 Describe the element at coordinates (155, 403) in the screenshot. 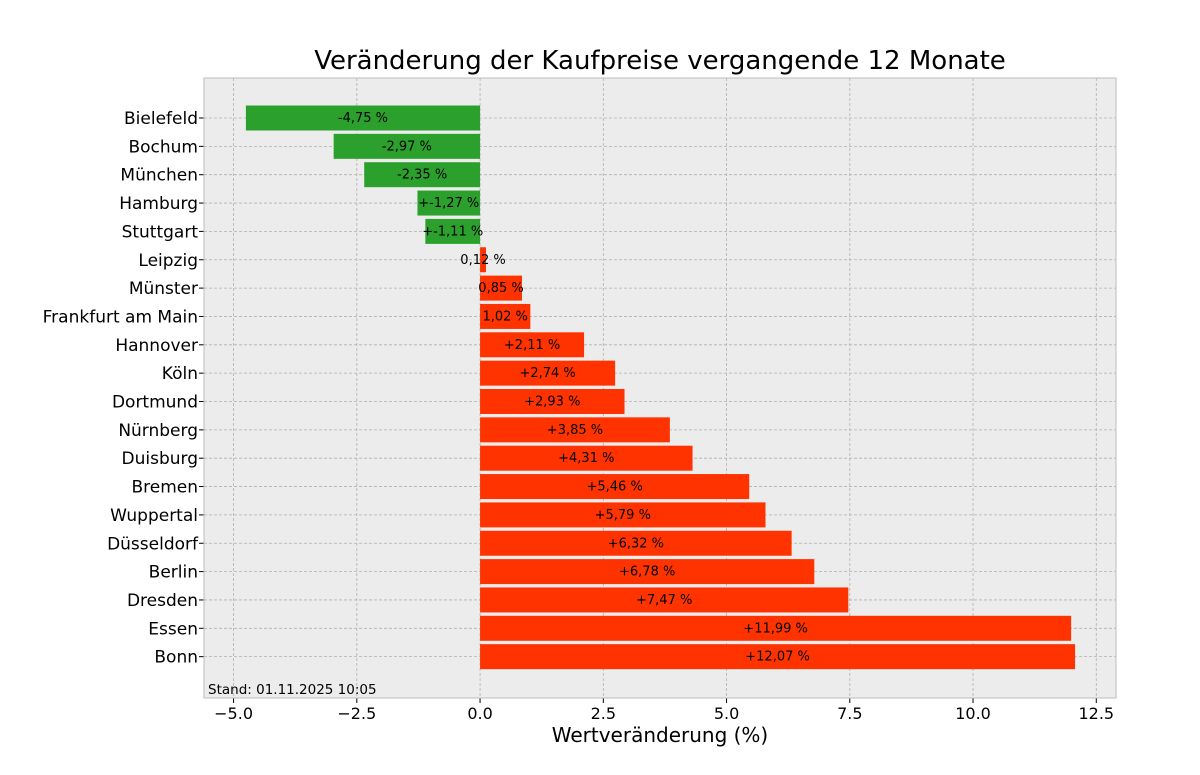

I see `category-label: Dortmund` at that location.